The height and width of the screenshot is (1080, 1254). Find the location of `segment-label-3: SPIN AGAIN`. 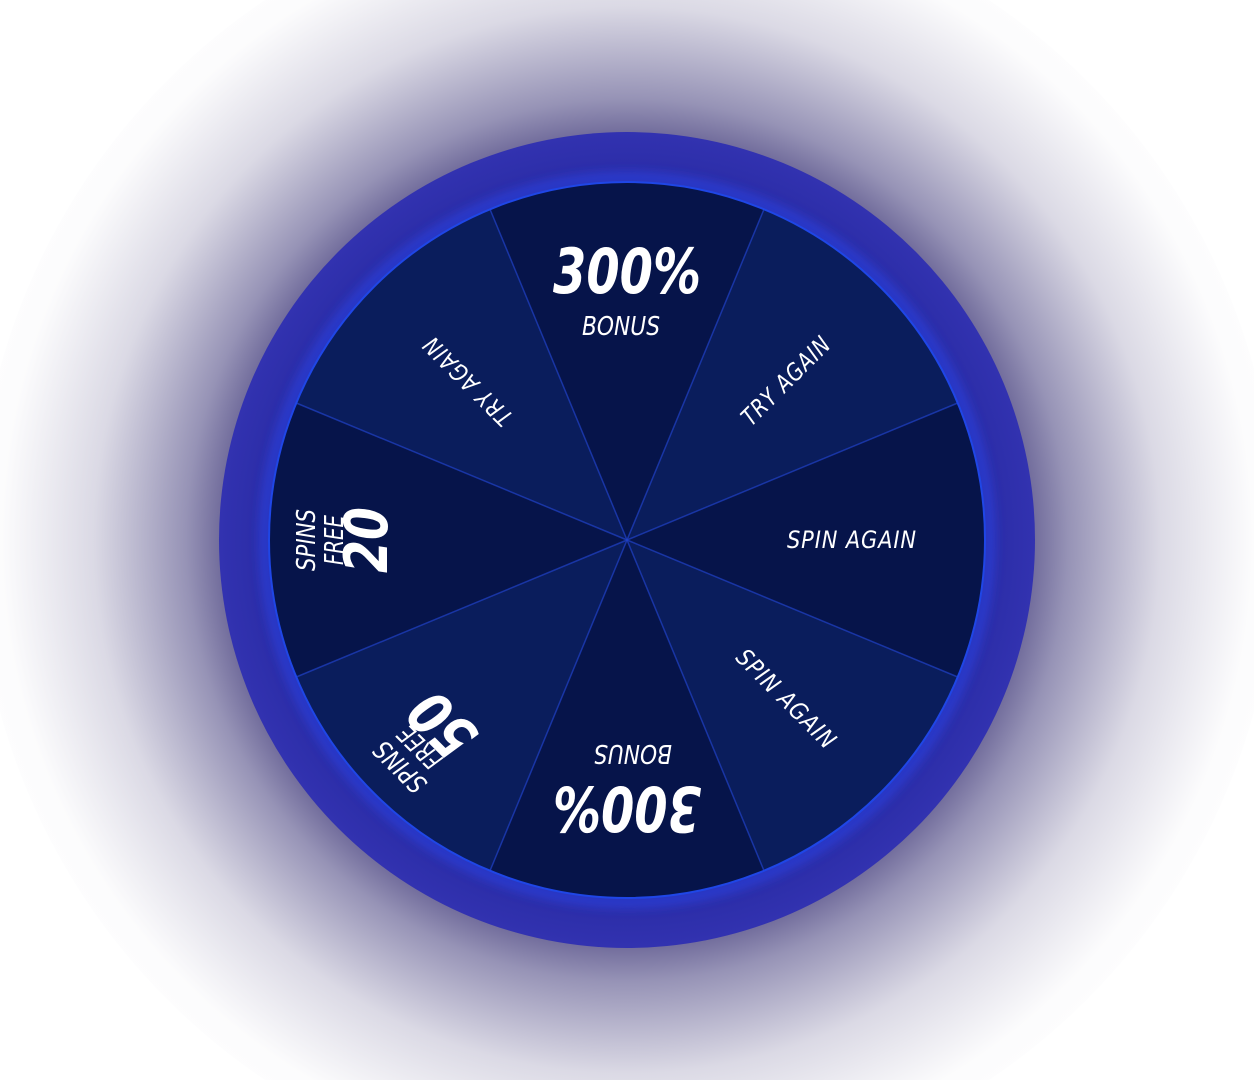

segment-label-3: SPIN AGAIN is located at coordinates (852, 540).